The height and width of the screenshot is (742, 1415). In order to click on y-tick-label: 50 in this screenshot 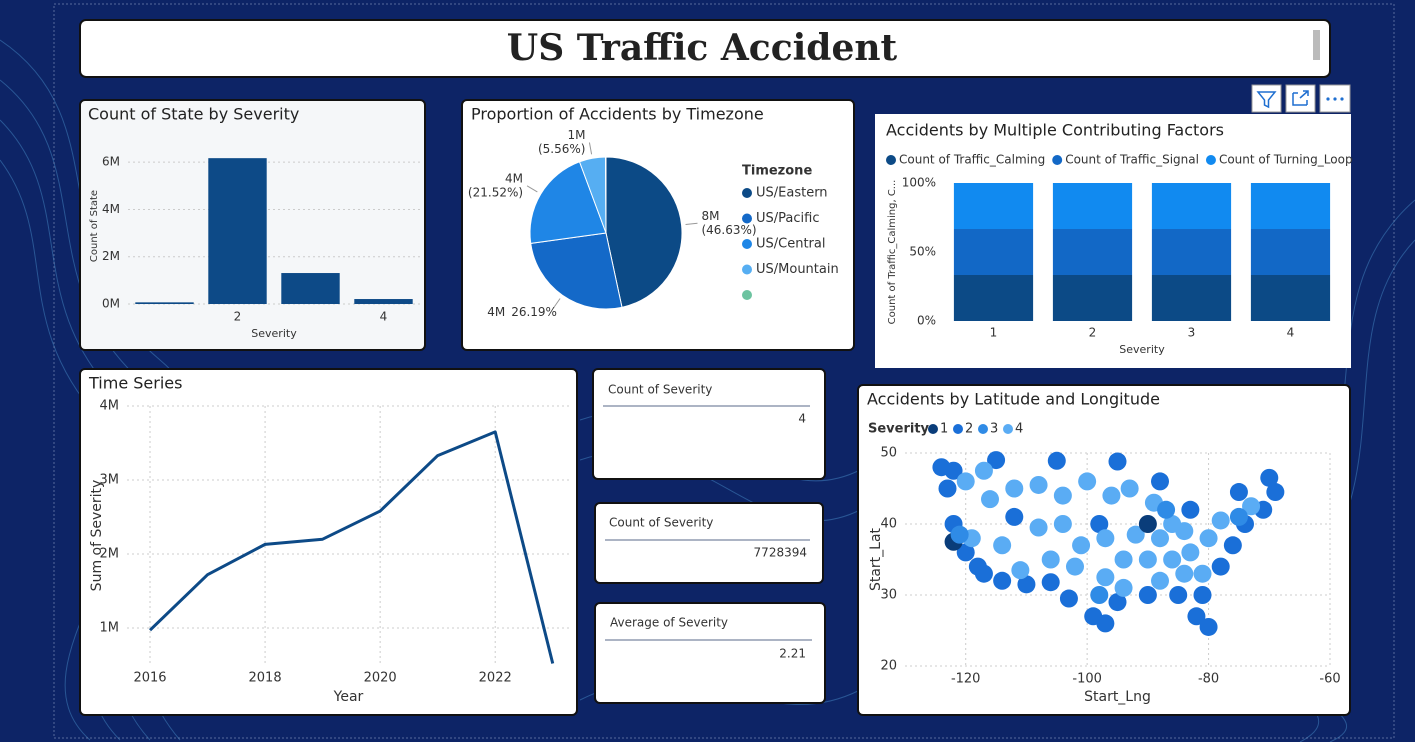, I will do `click(888, 453)`.